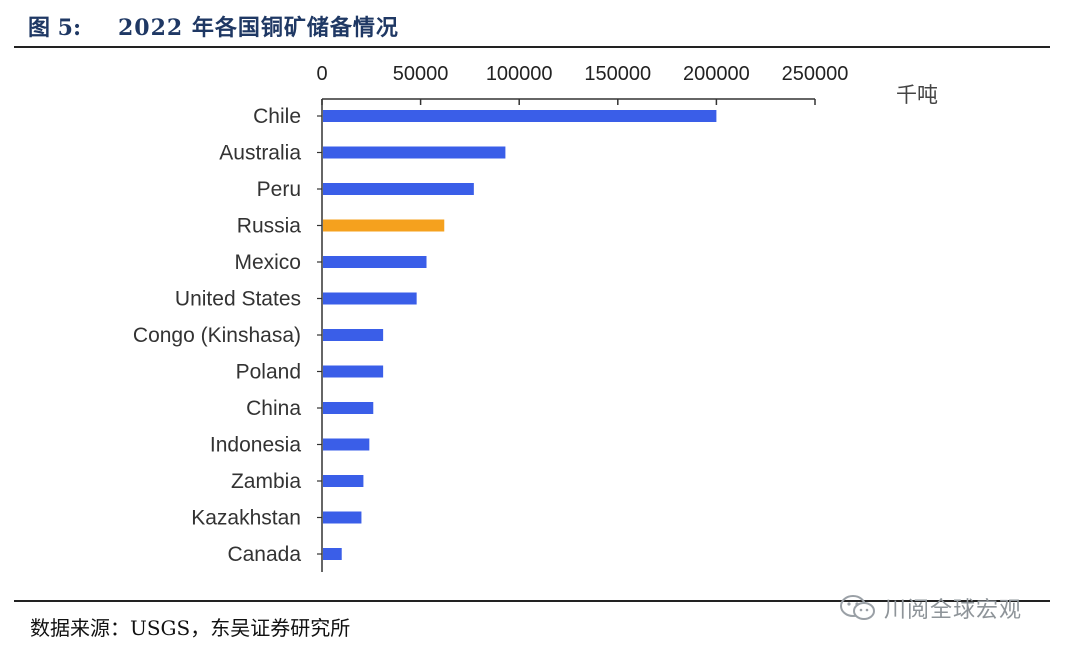 The height and width of the screenshot is (655, 1080). What do you see at coordinates (260, 153) in the screenshot?
I see `category-label: Australia` at bounding box center [260, 153].